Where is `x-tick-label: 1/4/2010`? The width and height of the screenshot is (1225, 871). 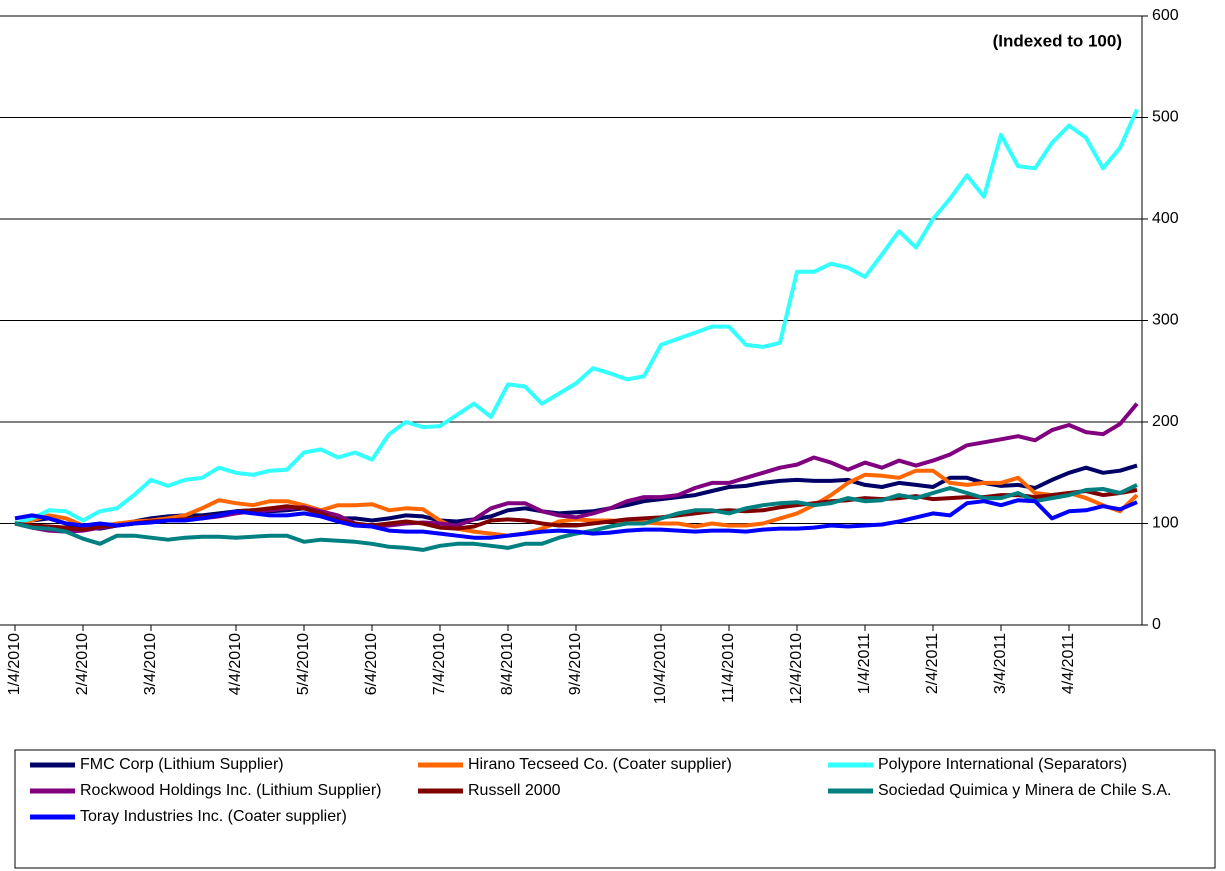
x-tick-label: 1/4/2010 is located at coordinates (14, 664).